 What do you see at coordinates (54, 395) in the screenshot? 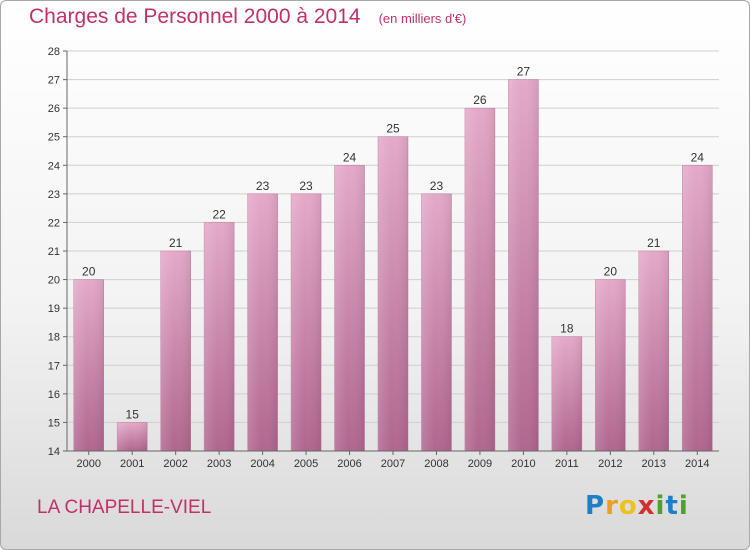
I see `y-tick-label: 16` at bounding box center [54, 395].